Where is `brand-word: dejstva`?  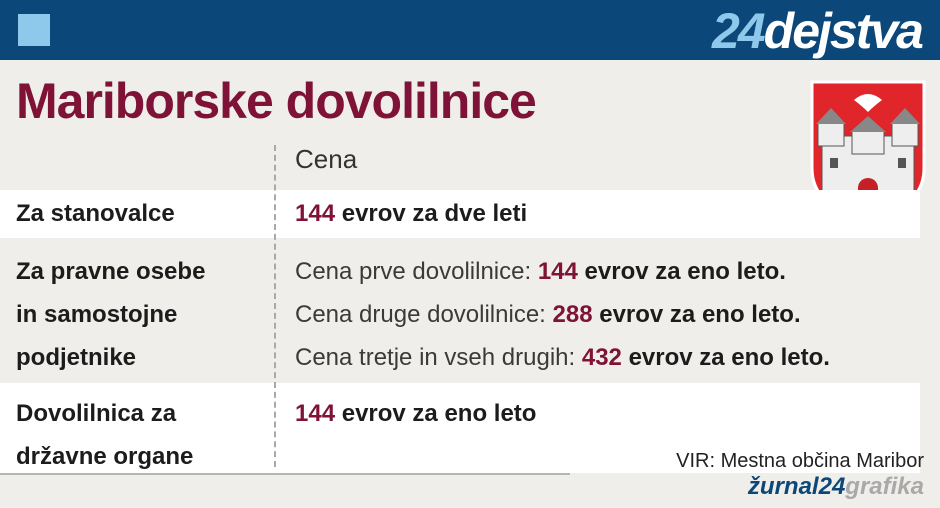
brand-word: dejstva is located at coordinates (843, 31).